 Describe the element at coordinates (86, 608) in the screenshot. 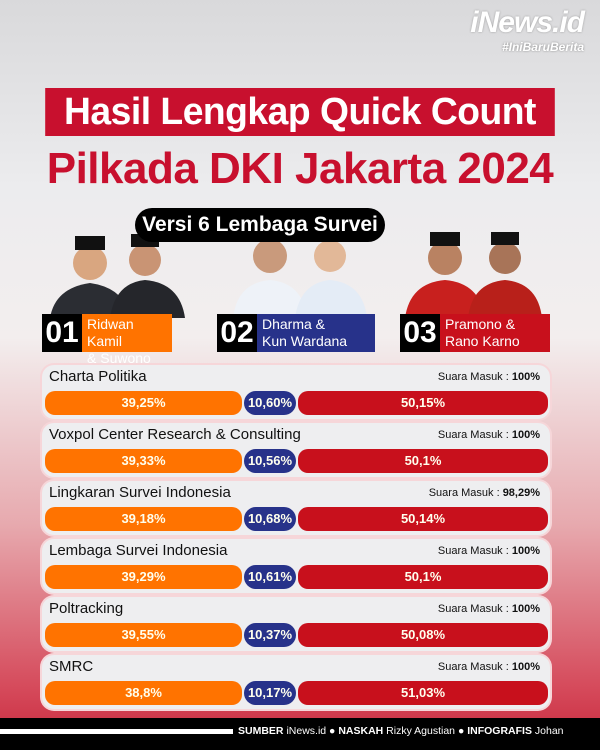

I see `survey-name: Poltracking` at that location.